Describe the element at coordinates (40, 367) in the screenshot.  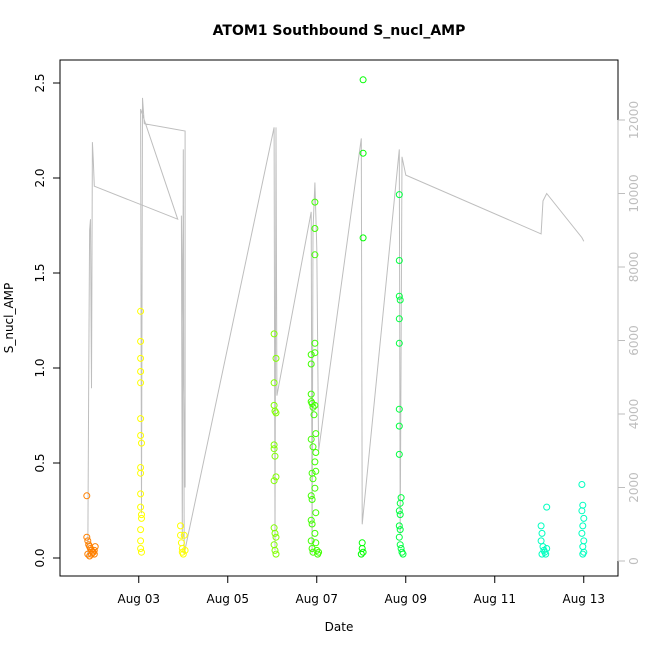
I see `y-tick-label: 1.0` at that location.